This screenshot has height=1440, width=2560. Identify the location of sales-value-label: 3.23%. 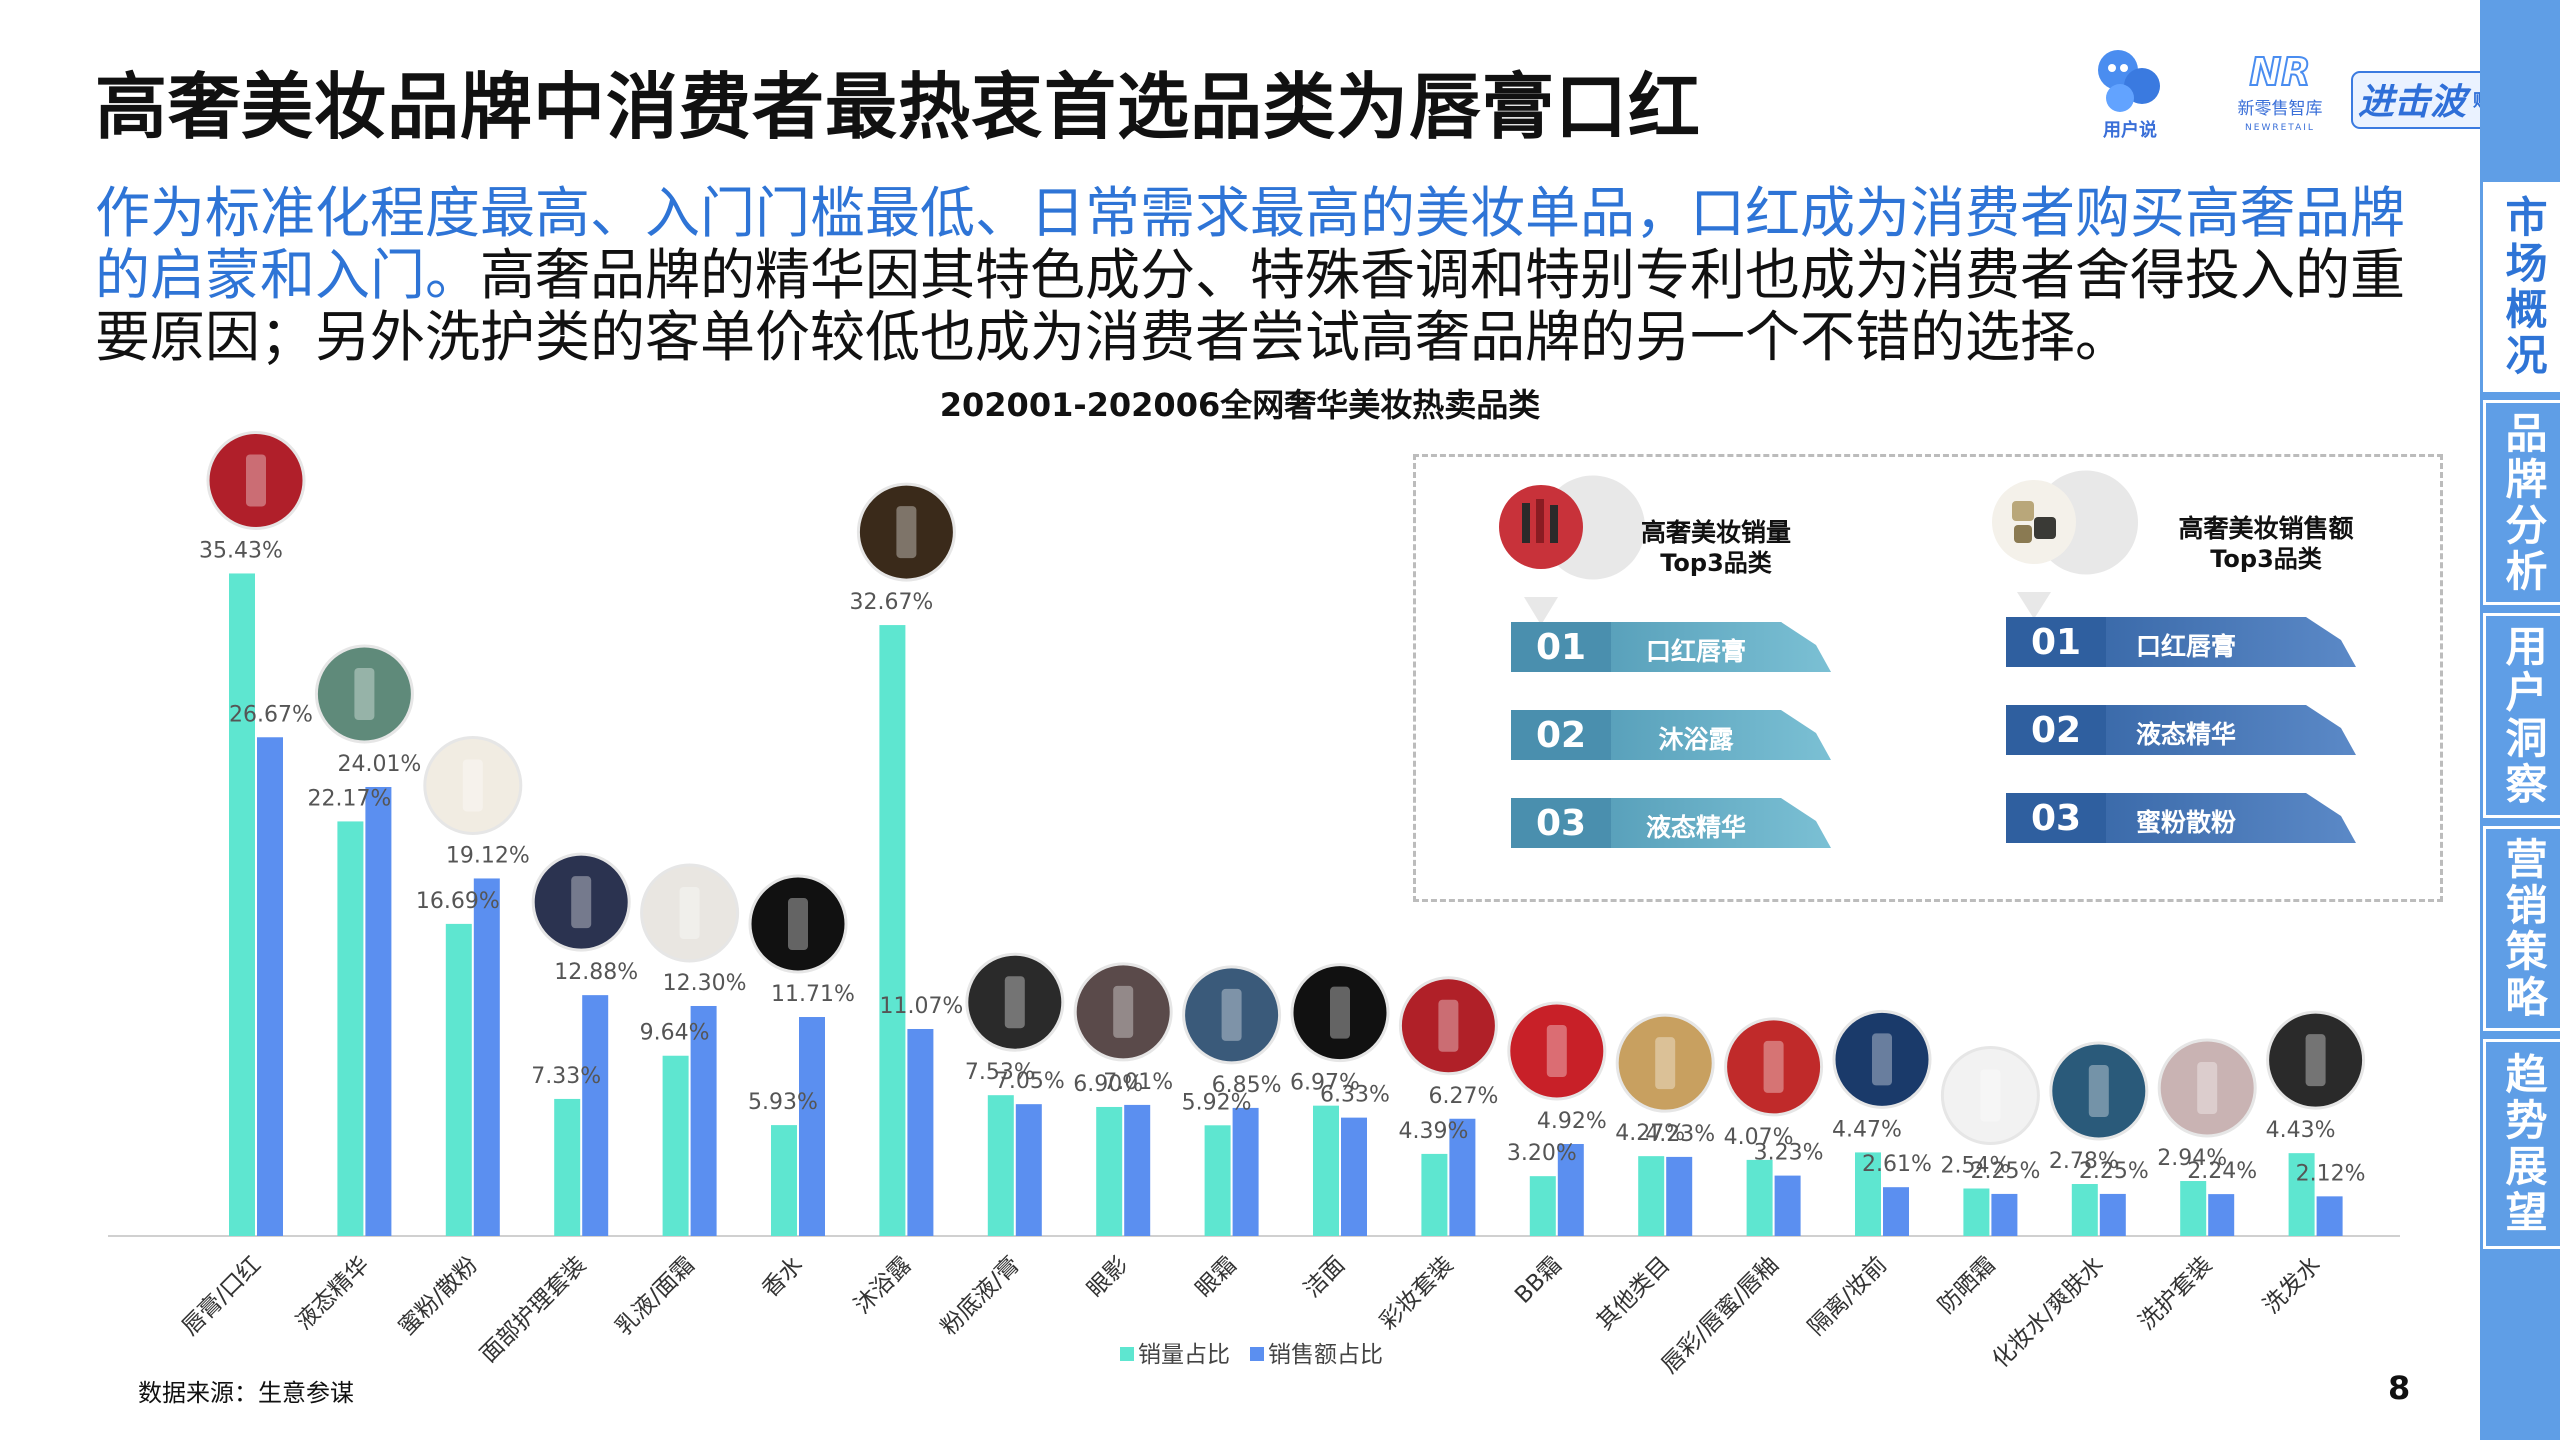
(1789, 1153).